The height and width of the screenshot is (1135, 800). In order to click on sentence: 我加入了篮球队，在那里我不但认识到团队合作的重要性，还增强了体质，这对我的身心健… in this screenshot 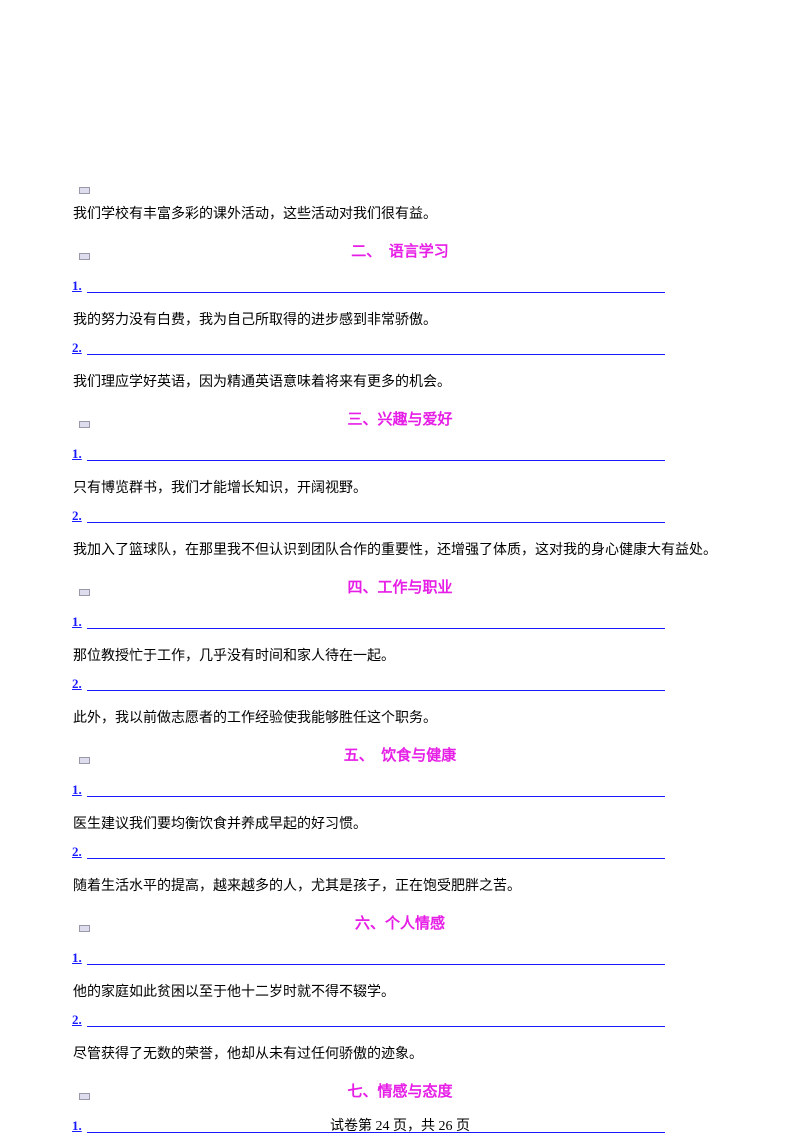, I will do `click(395, 550)`.